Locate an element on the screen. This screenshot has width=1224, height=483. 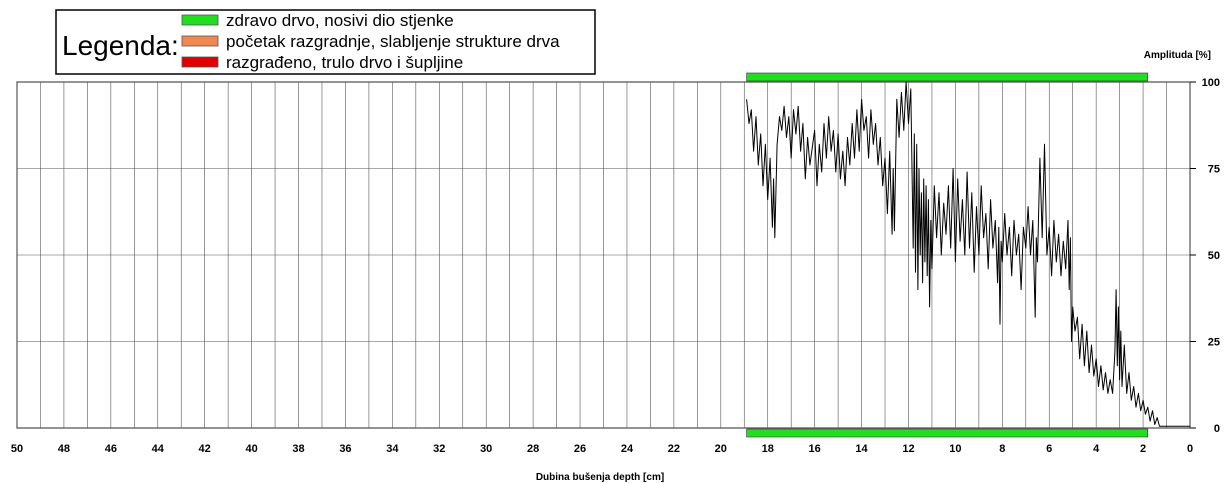
x-tick-label: 26 is located at coordinates (580, 449).